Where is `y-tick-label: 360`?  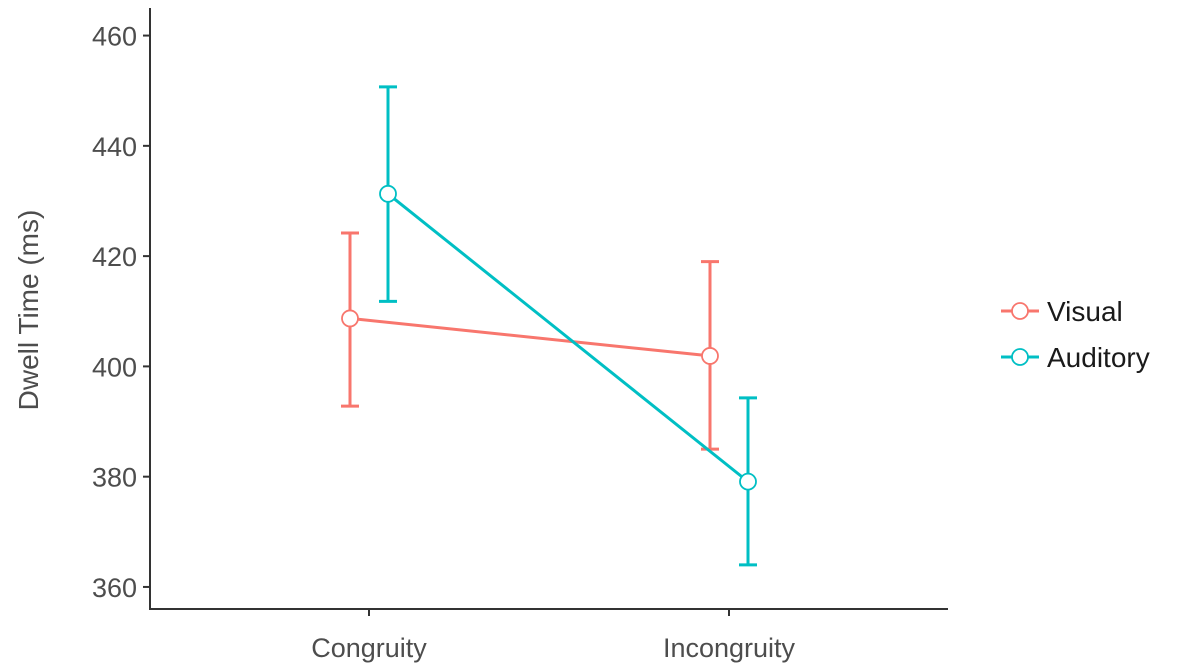
y-tick-label: 360 is located at coordinates (114, 588).